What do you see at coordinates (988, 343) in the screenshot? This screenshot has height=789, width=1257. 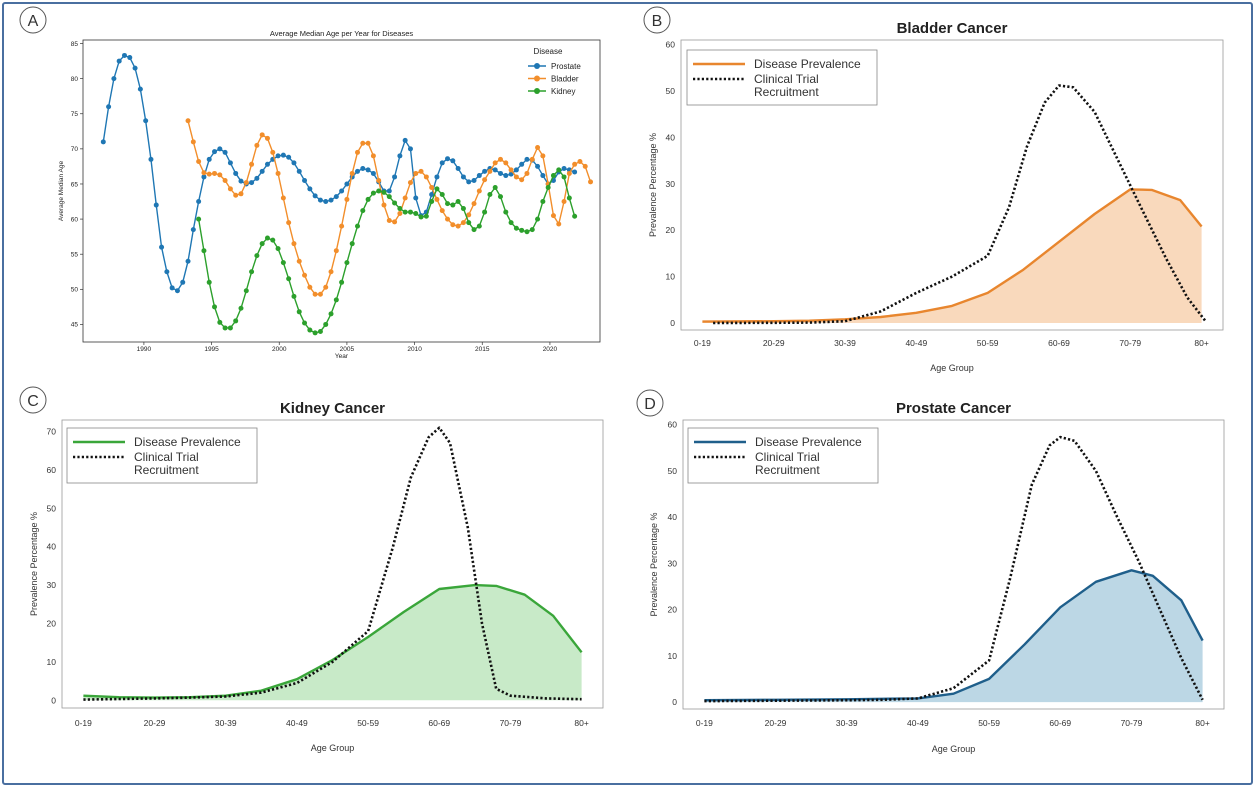 I see `x-tick-label: 50-59` at bounding box center [988, 343].